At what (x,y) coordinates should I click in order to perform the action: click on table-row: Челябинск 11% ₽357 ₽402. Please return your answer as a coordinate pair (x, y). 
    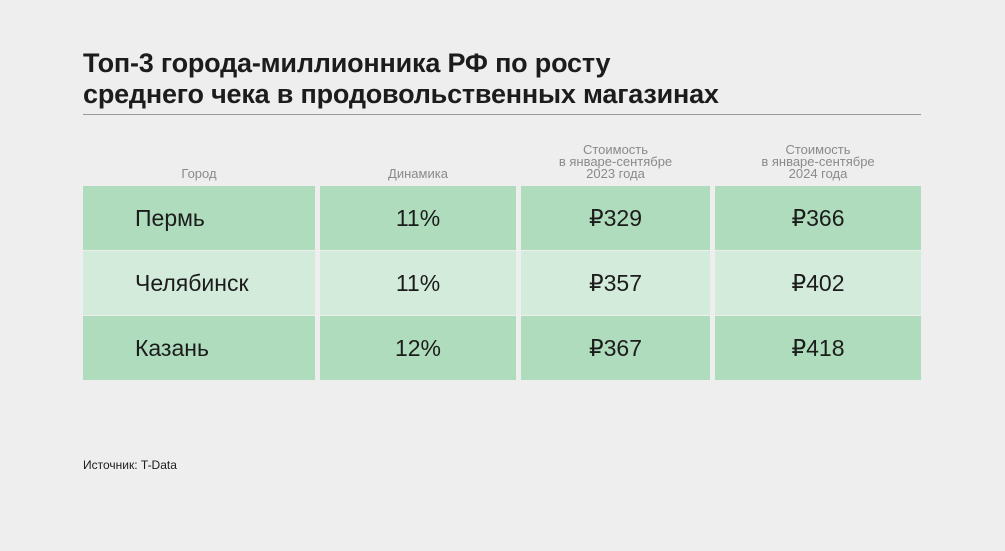
    Looking at the image, I should click on (502, 283).